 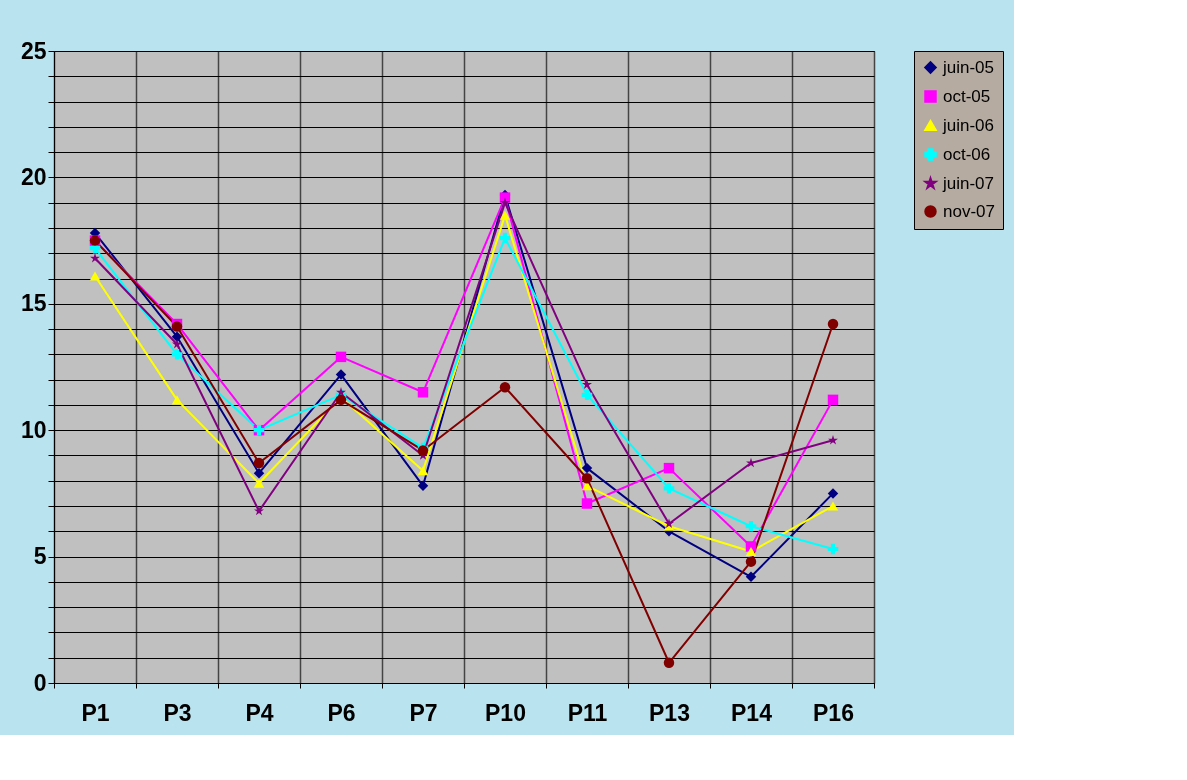 I want to click on x-tick-label: P13, so click(x=669, y=712).